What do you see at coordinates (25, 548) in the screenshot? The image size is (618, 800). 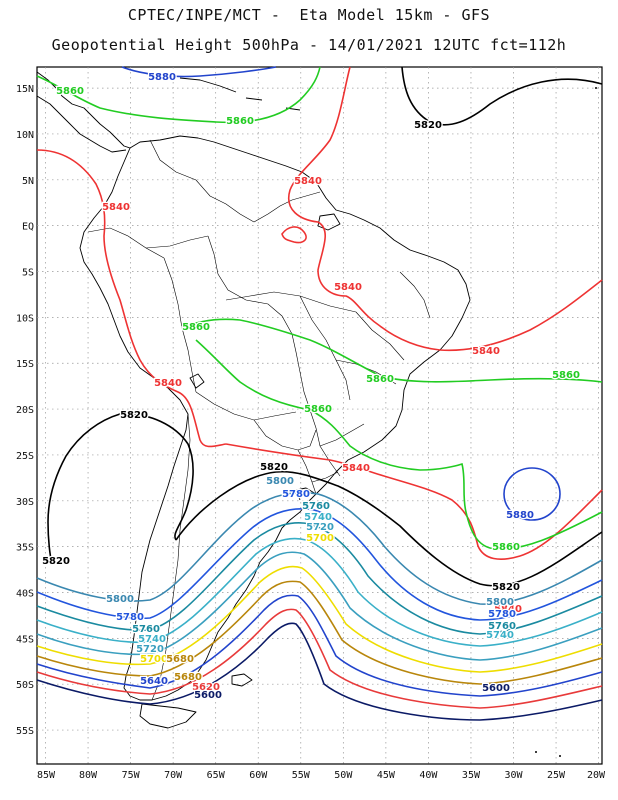 I see `lat-tick-label: 35S` at bounding box center [25, 548].